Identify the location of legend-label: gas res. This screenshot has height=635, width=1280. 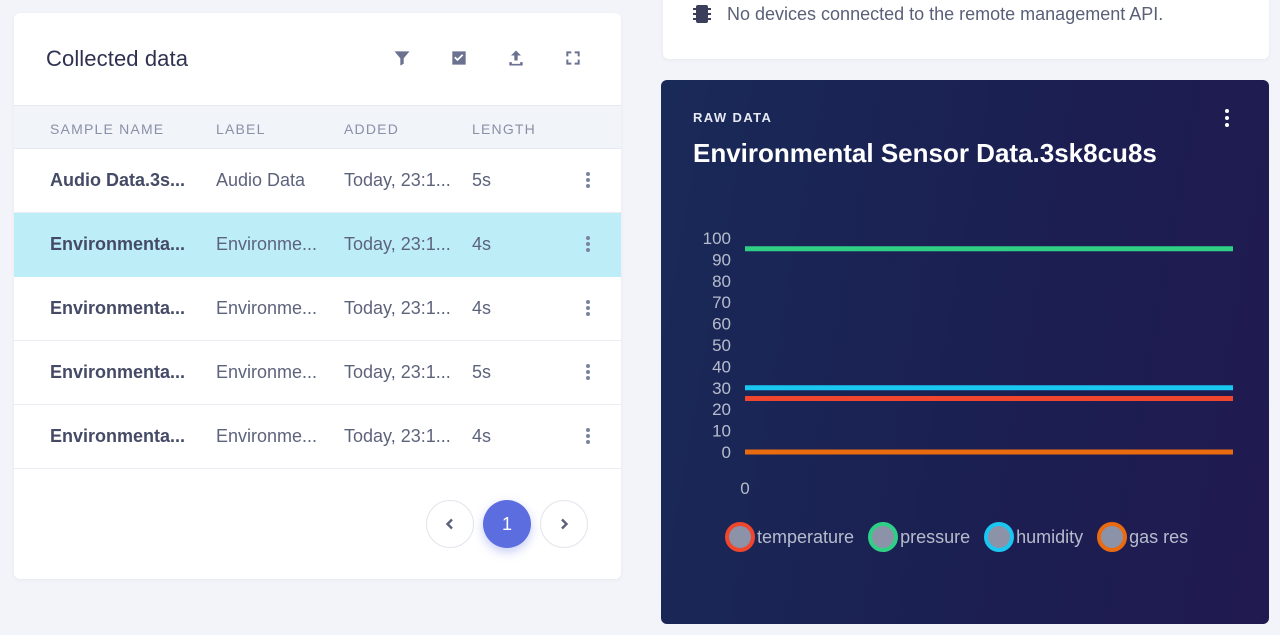
(1159, 536).